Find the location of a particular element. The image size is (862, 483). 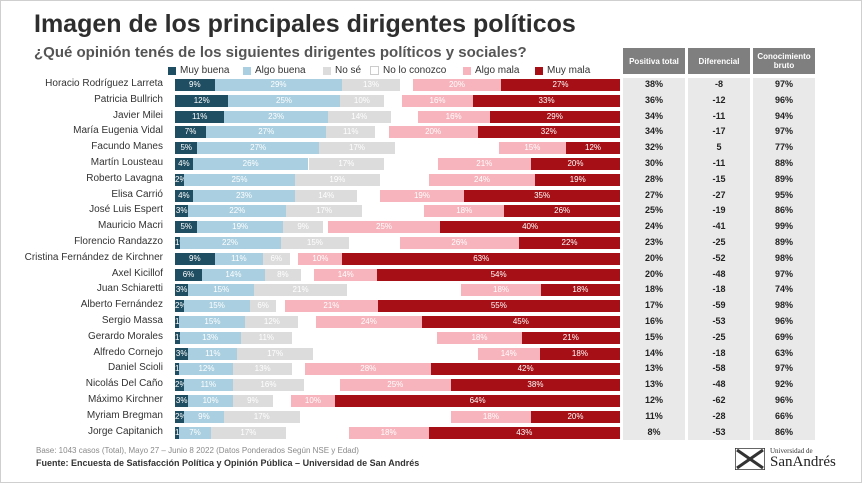

stacked-bar: 2%11%16% 25%38% is located at coordinates (397, 385).